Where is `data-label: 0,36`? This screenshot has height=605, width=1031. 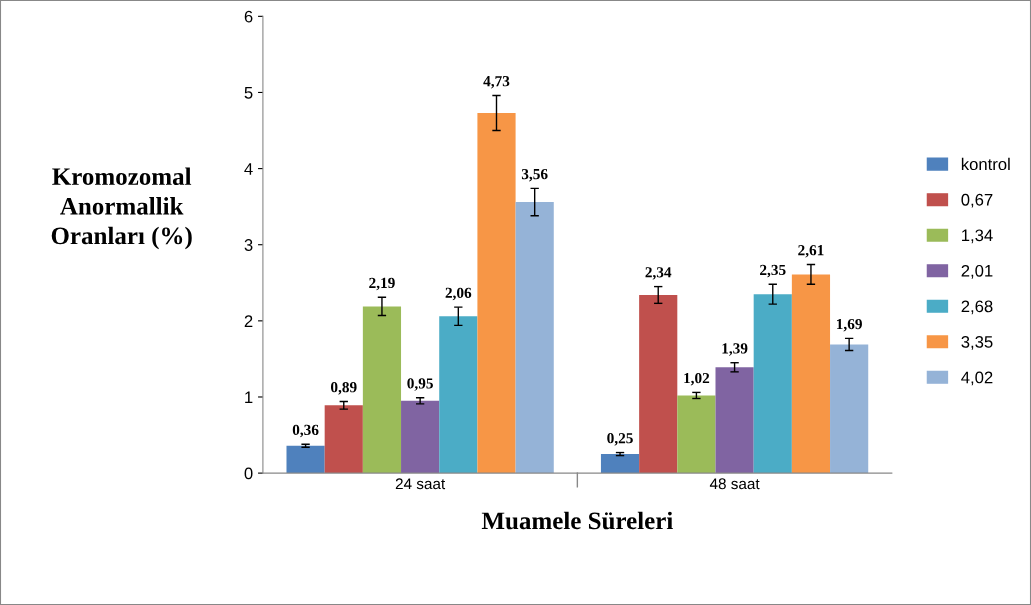 data-label: 0,36 is located at coordinates (305, 431).